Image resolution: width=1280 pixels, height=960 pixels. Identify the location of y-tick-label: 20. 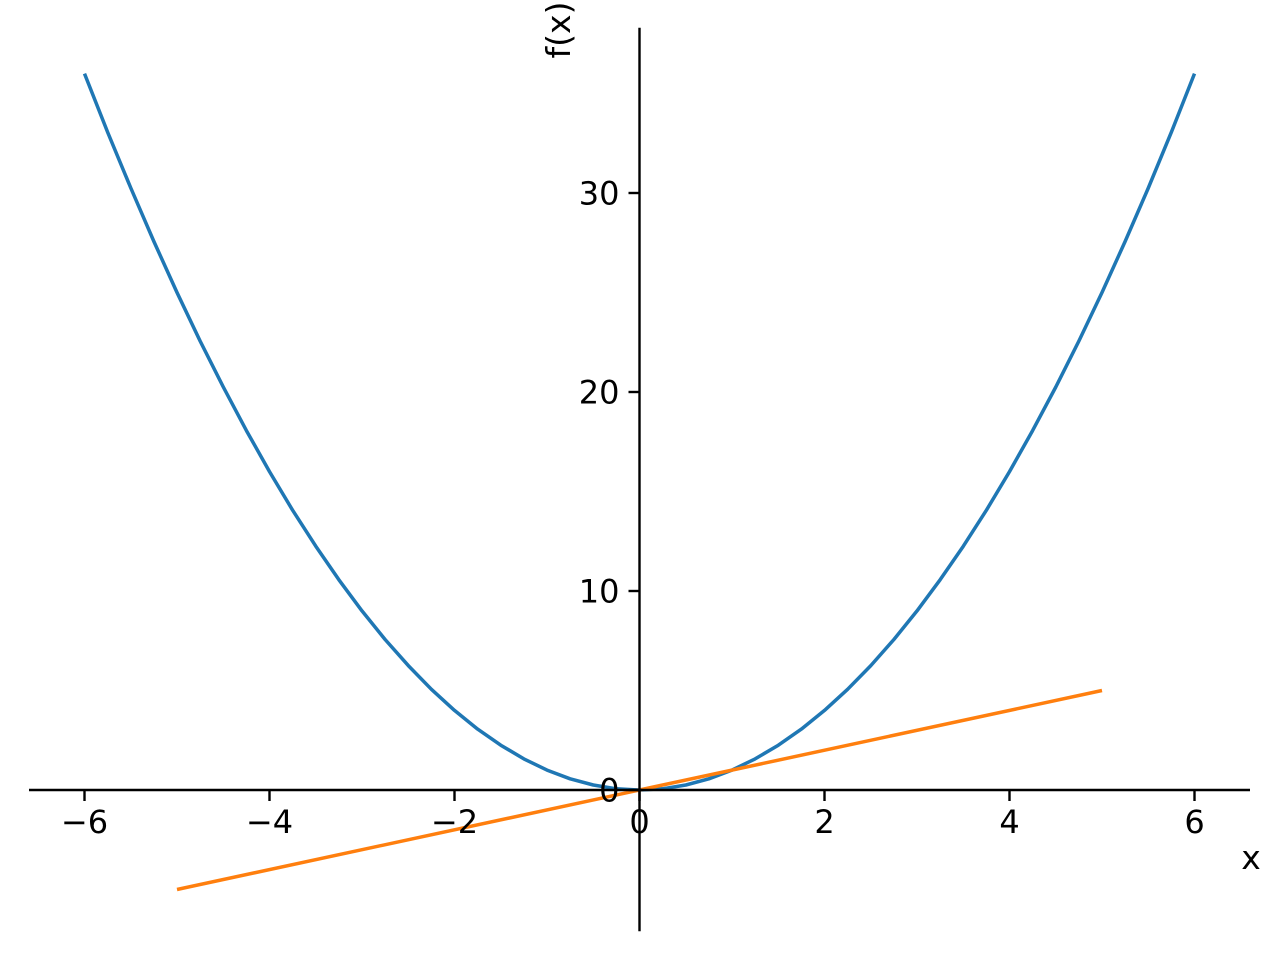
(599, 393).